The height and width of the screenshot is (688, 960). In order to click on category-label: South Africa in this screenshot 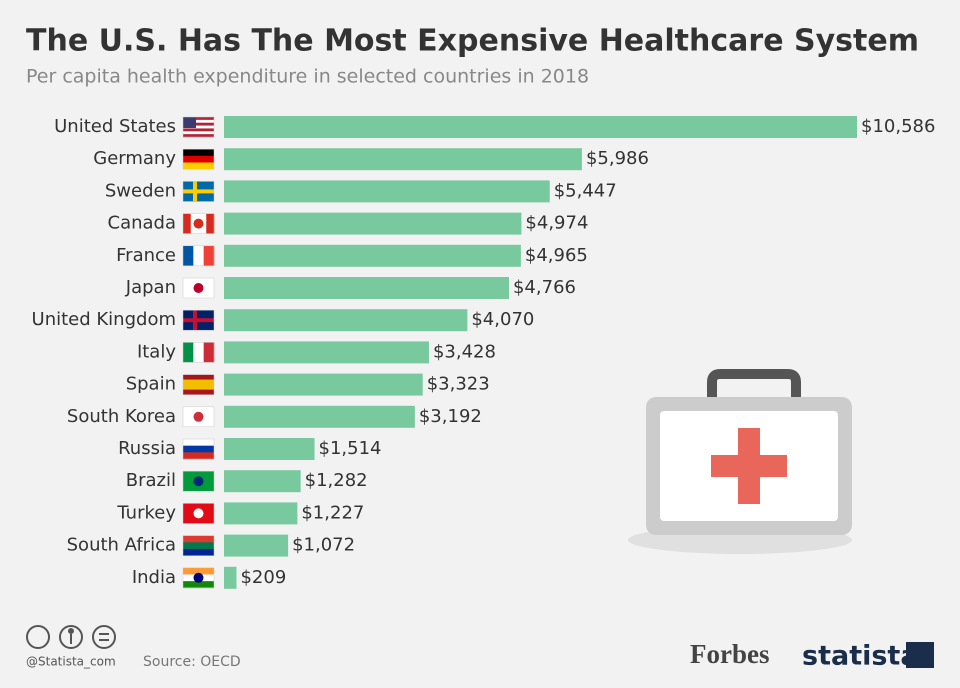, I will do `click(121, 545)`.